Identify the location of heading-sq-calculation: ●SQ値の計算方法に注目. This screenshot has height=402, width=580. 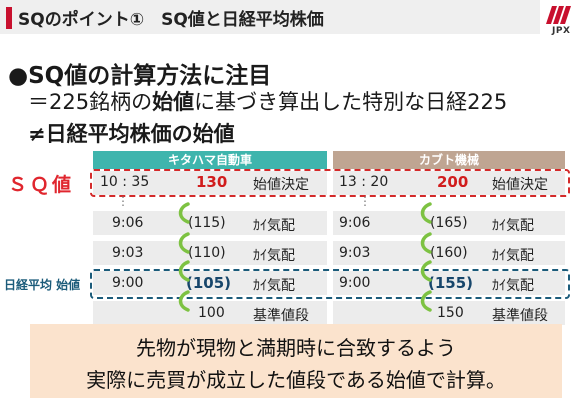
(139, 73).